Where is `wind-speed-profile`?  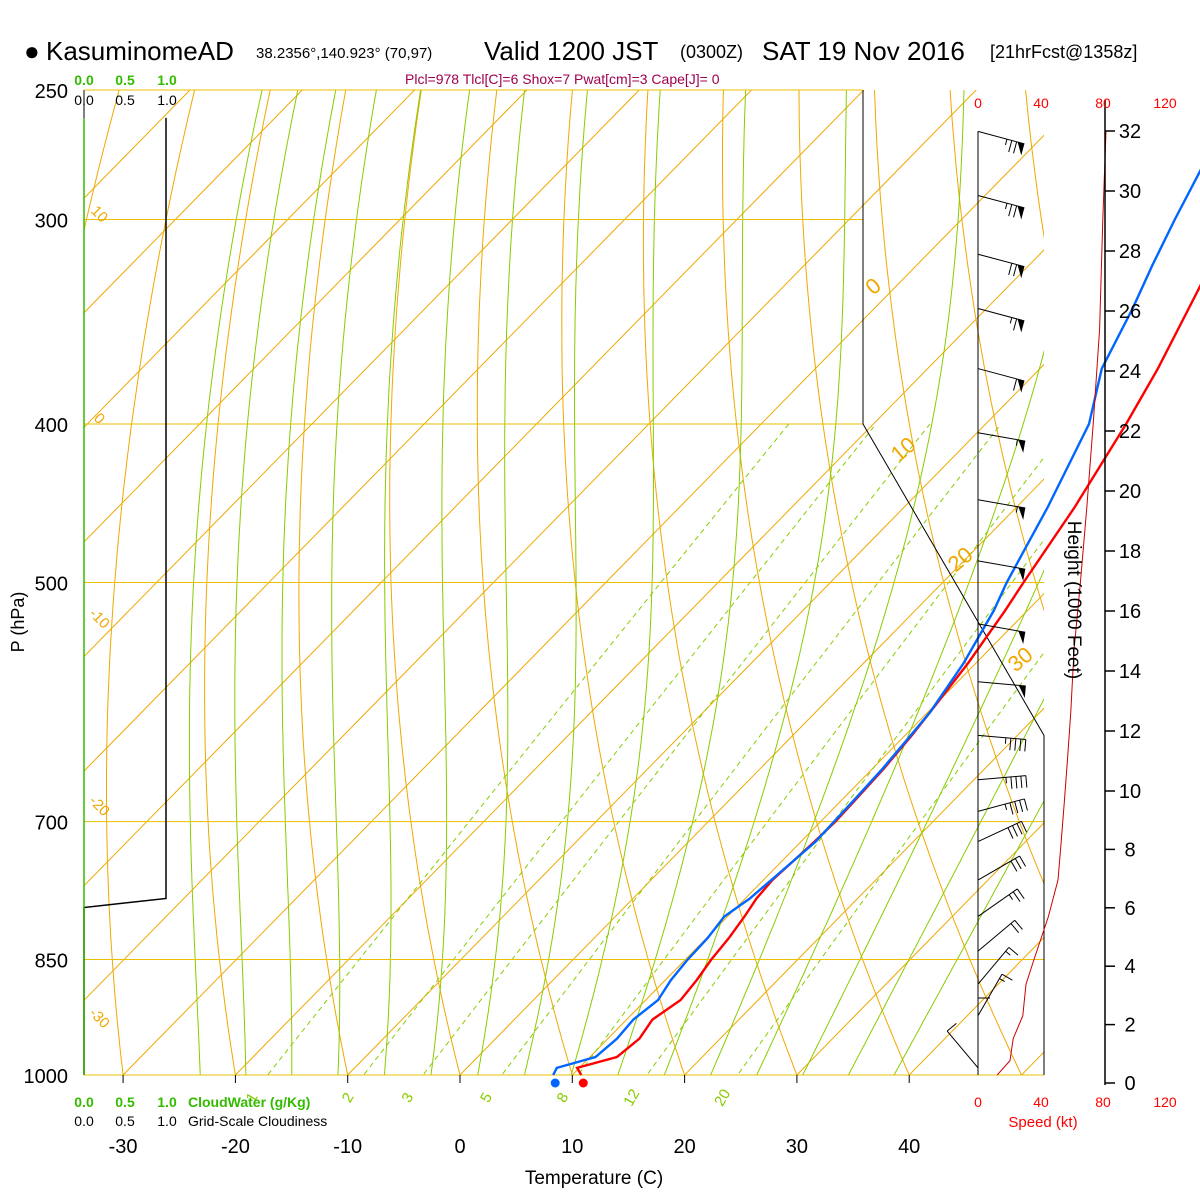 wind-speed-profile is located at coordinates (1051, 603).